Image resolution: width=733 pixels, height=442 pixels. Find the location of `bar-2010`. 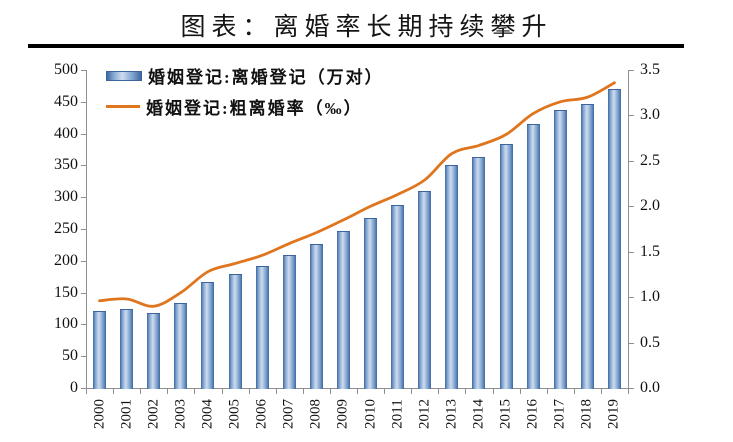

bar-2010 is located at coordinates (371, 303).